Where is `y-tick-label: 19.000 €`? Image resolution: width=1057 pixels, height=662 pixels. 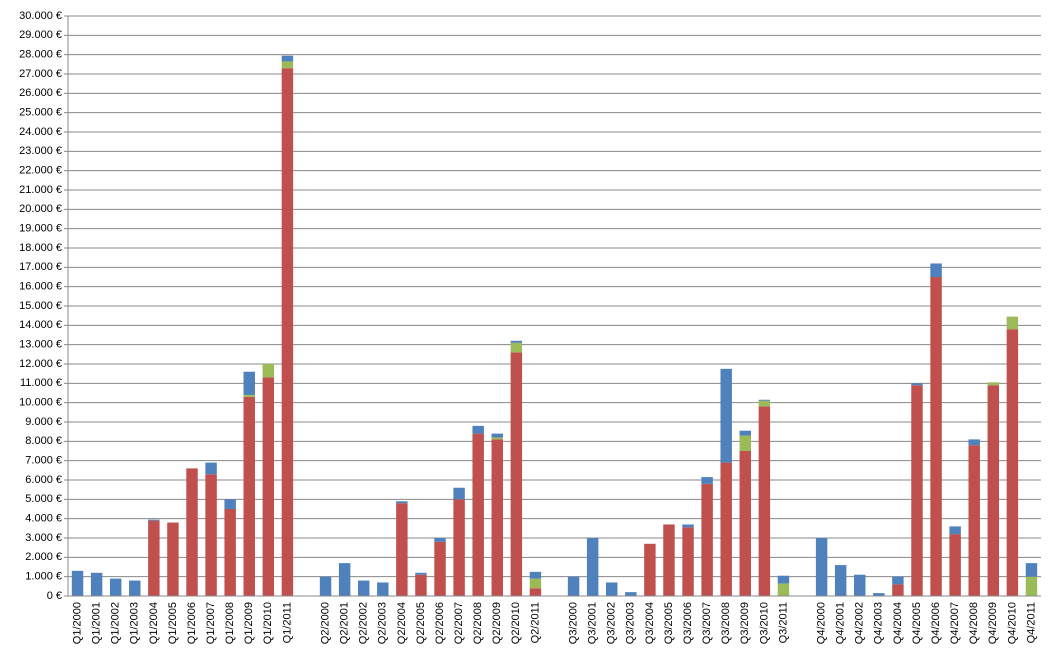
y-tick-label: 19.000 € is located at coordinates (40, 229).